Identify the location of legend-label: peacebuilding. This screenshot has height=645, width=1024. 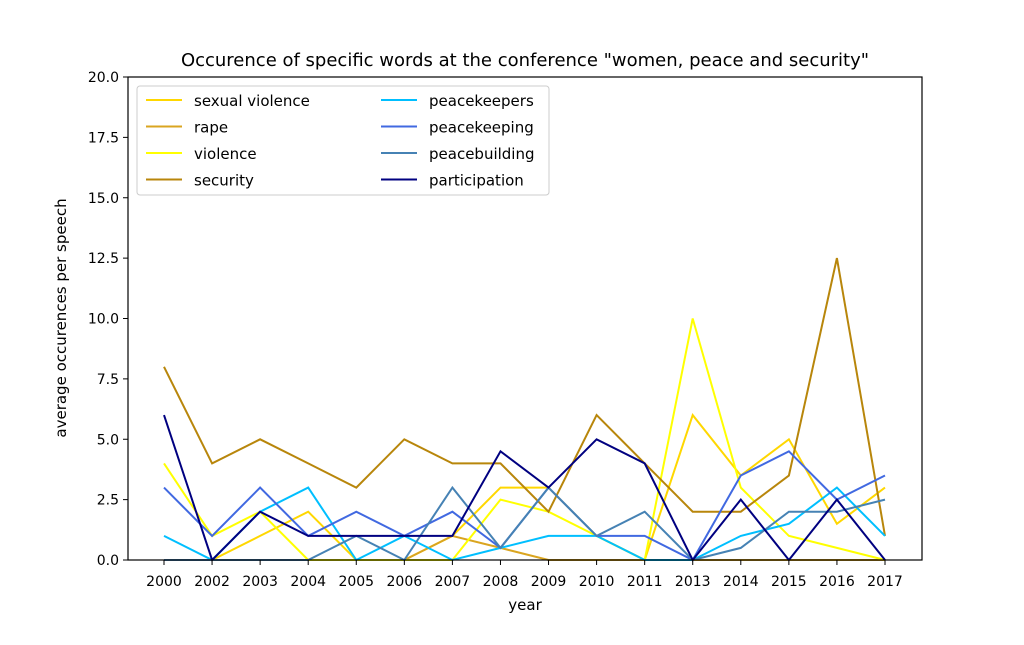
(482, 154).